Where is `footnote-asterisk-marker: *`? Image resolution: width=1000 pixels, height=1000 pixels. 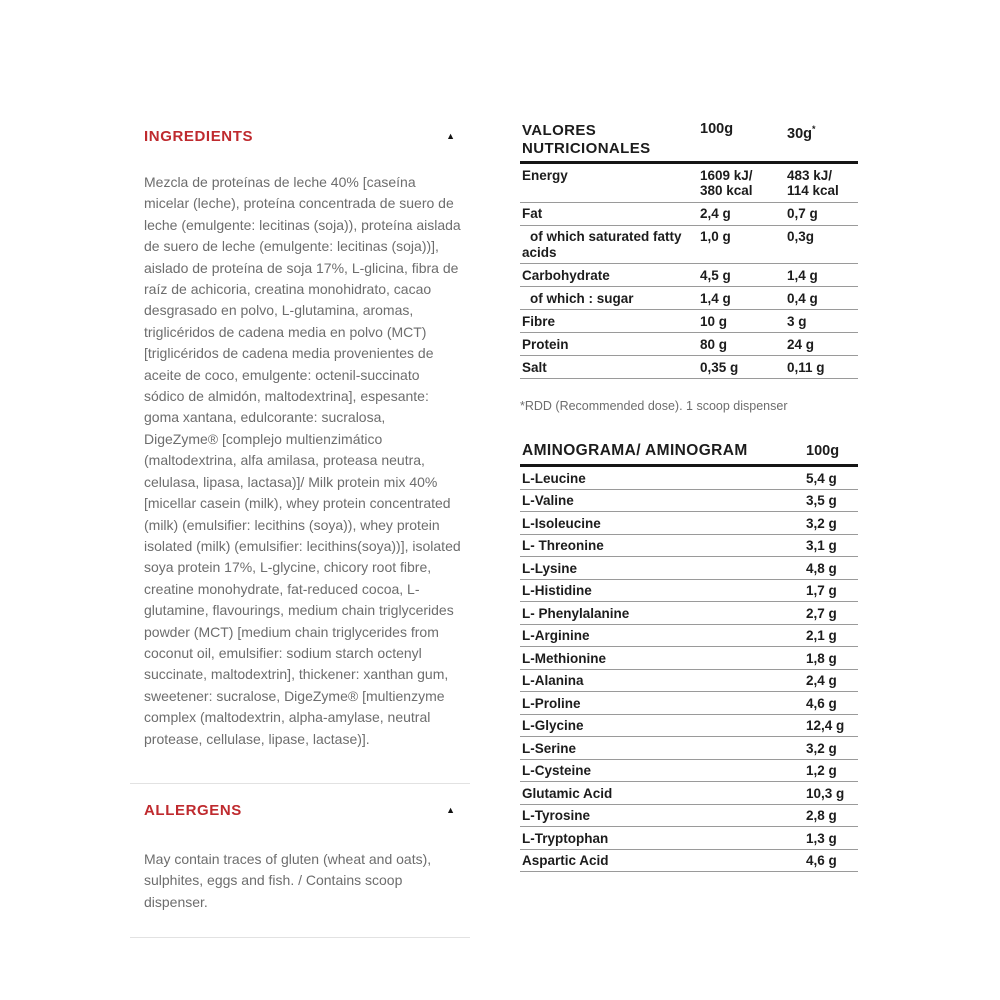
footnote-asterisk-marker: * is located at coordinates (814, 129).